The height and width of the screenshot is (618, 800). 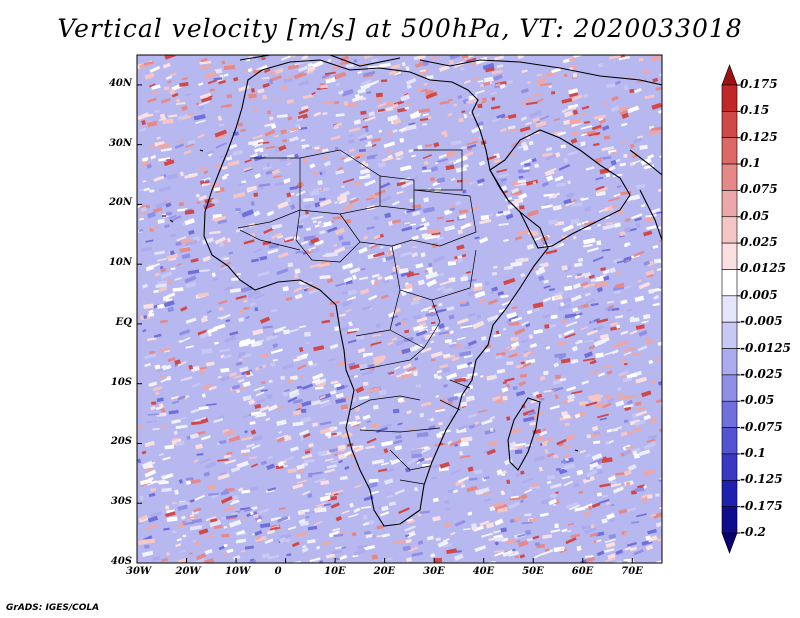 What do you see at coordinates (238, 571) in the screenshot?
I see `lon-label: 10W` at bounding box center [238, 571].